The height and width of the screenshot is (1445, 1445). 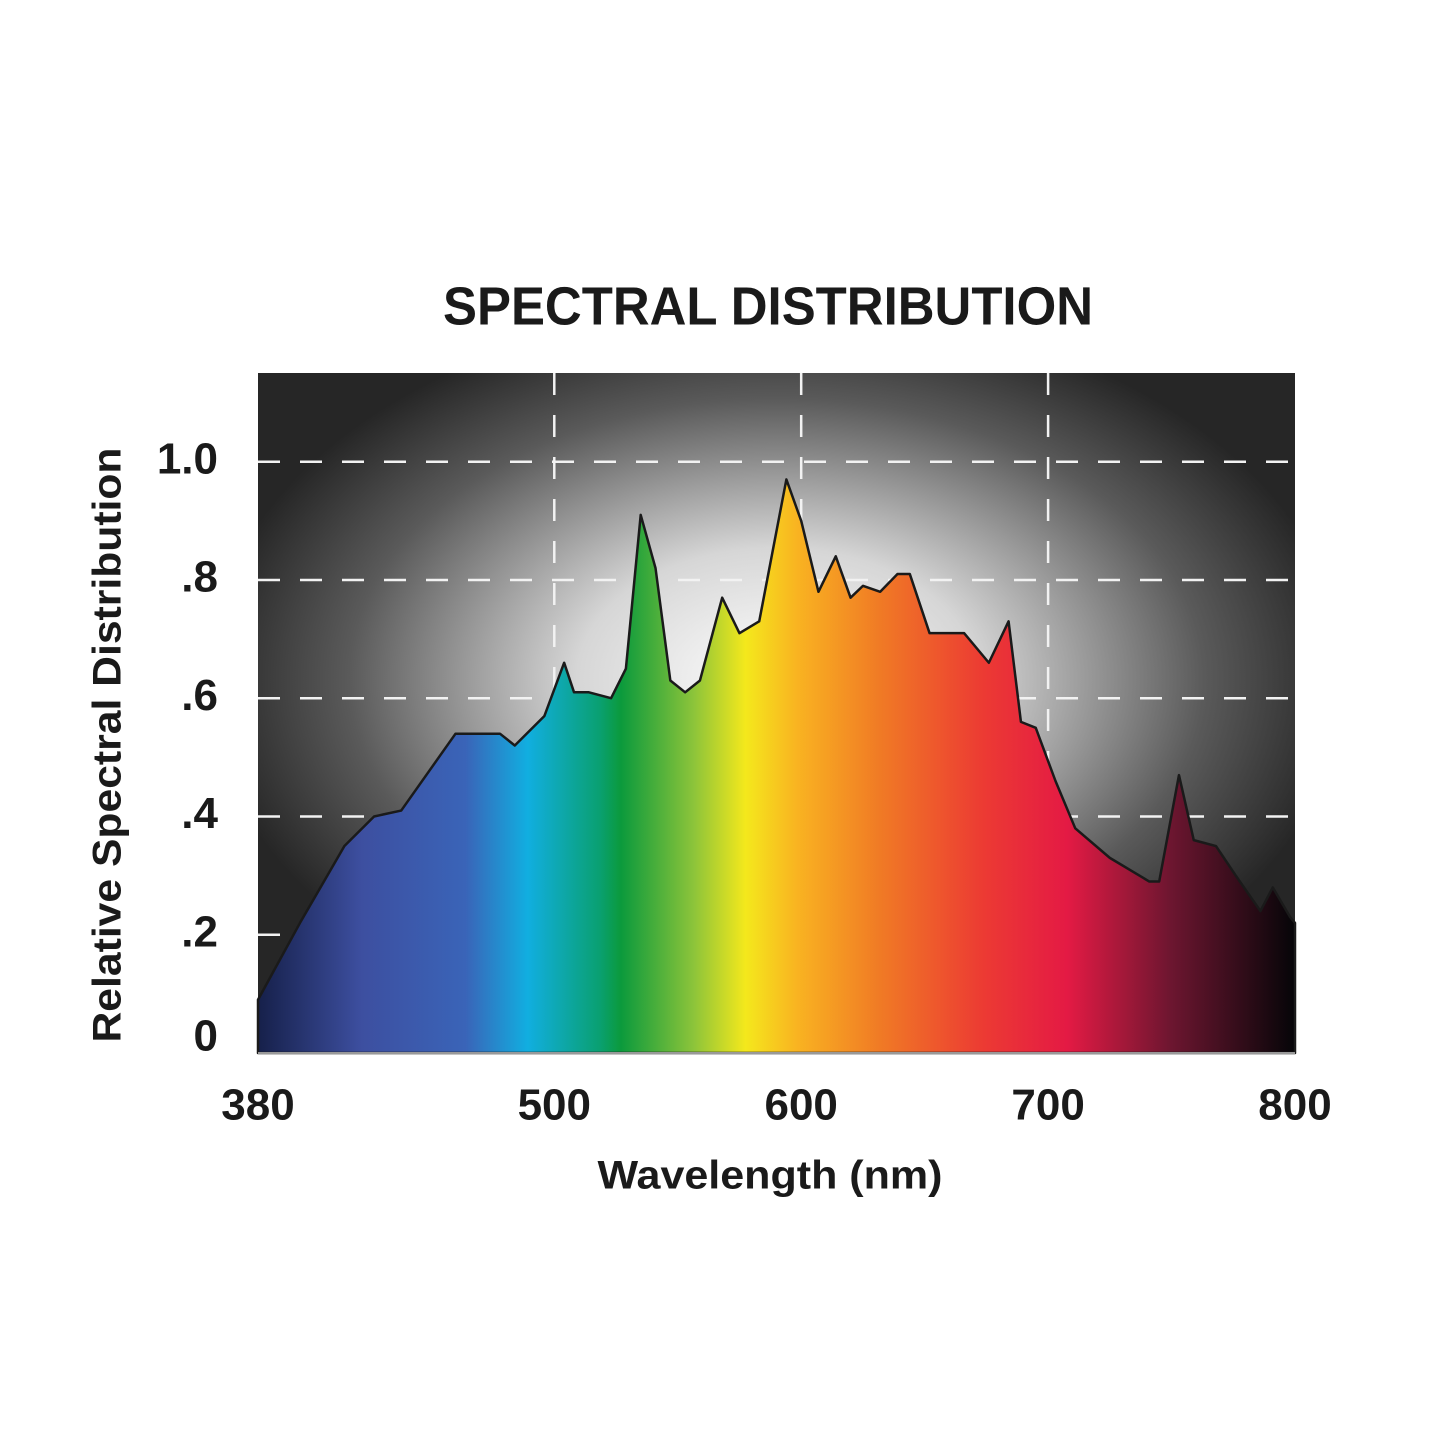 What do you see at coordinates (257, 1105) in the screenshot?
I see `x-tick-label: 380` at bounding box center [257, 1105].